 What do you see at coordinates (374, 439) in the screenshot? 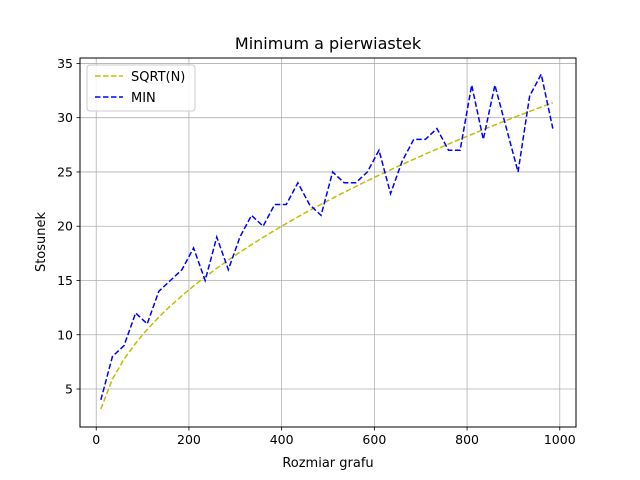
I see `x-tick-label: 600` at bounding box center [374, 439].